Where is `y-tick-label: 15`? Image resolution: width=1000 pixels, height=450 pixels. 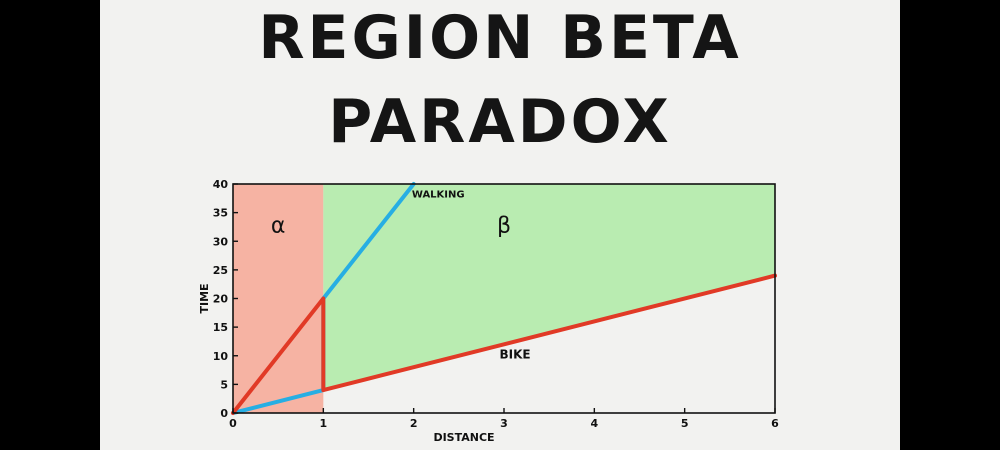 y-tick-label: 15 is located at coordinates (220, 327).